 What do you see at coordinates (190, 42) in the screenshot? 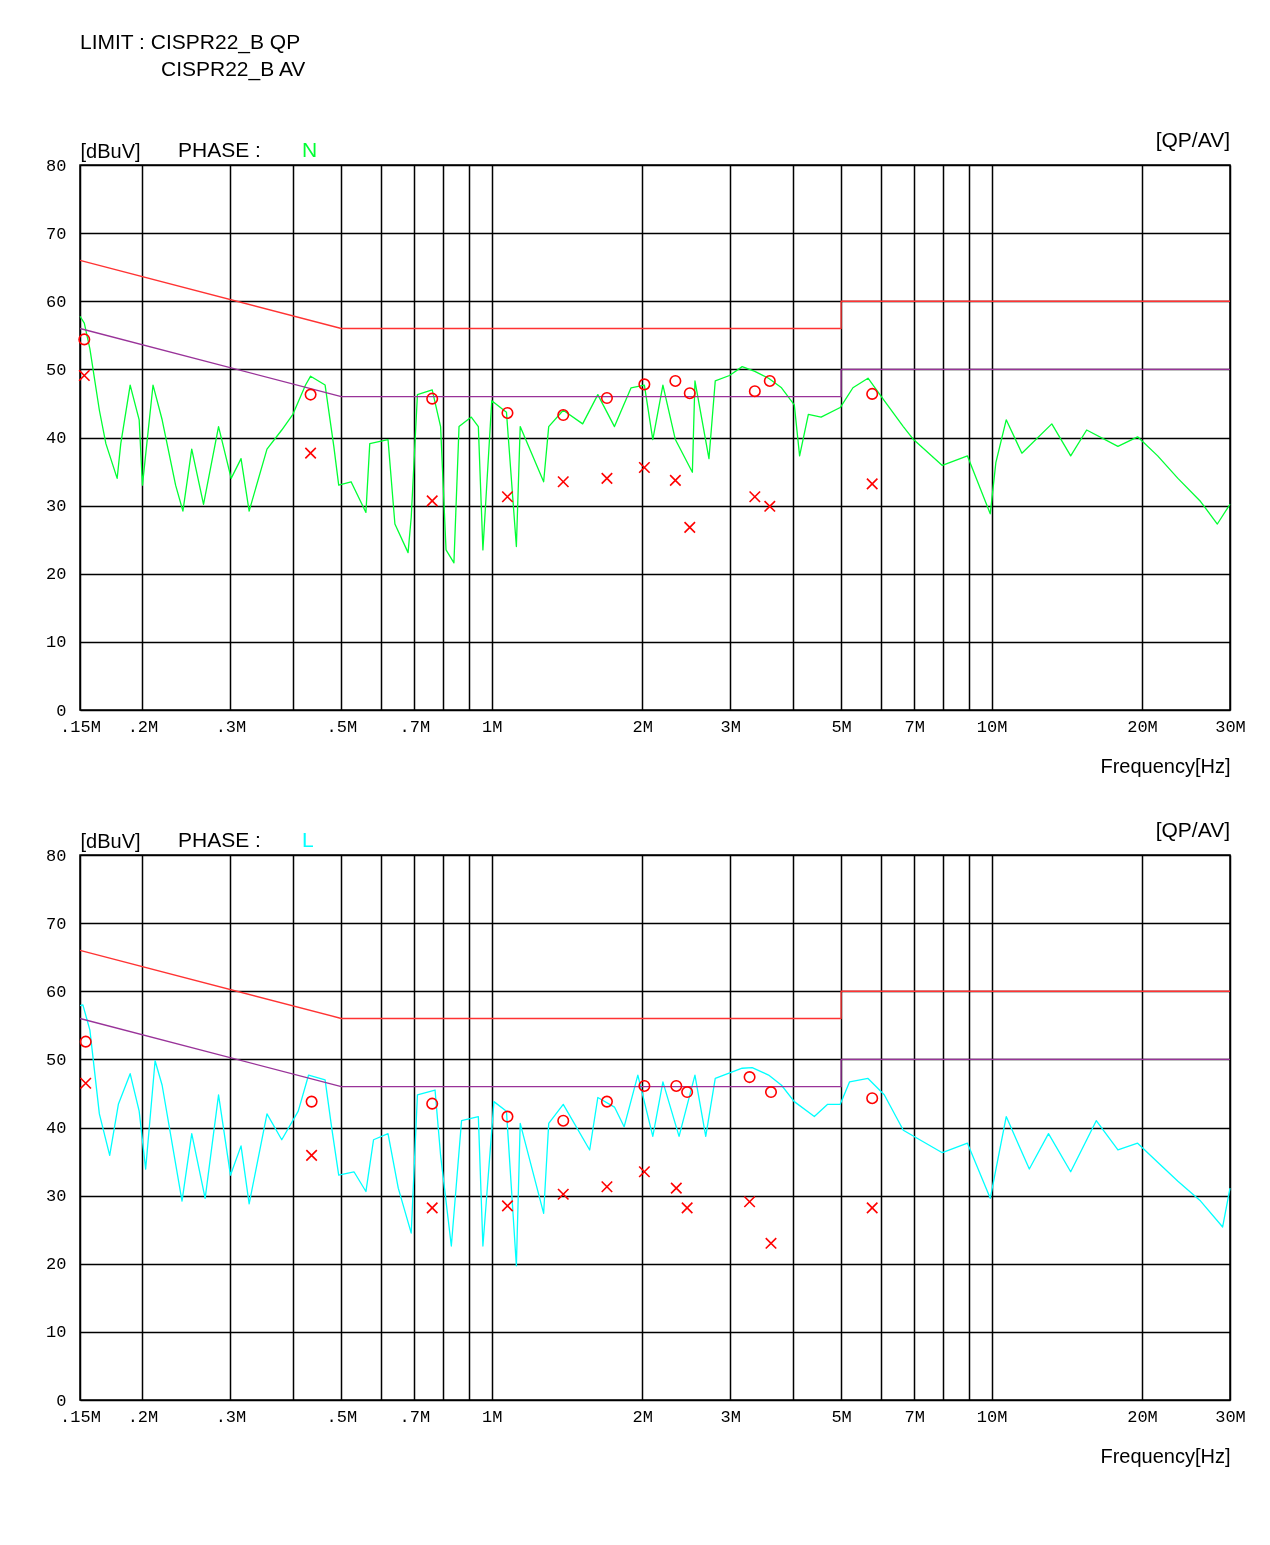
I see `text: LIMIT : CISPR22_B QP` at bounding box center [190, 42].